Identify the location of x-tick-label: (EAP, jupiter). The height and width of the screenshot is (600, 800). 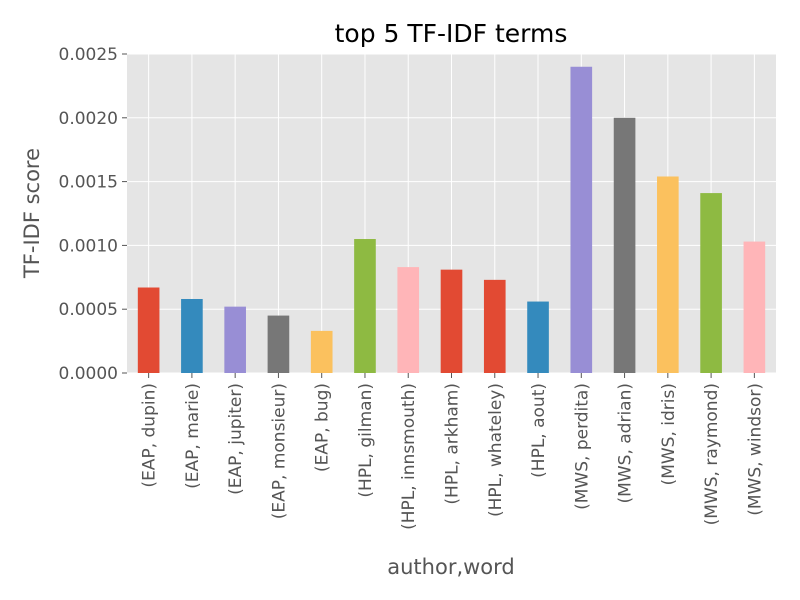
(236, 439).